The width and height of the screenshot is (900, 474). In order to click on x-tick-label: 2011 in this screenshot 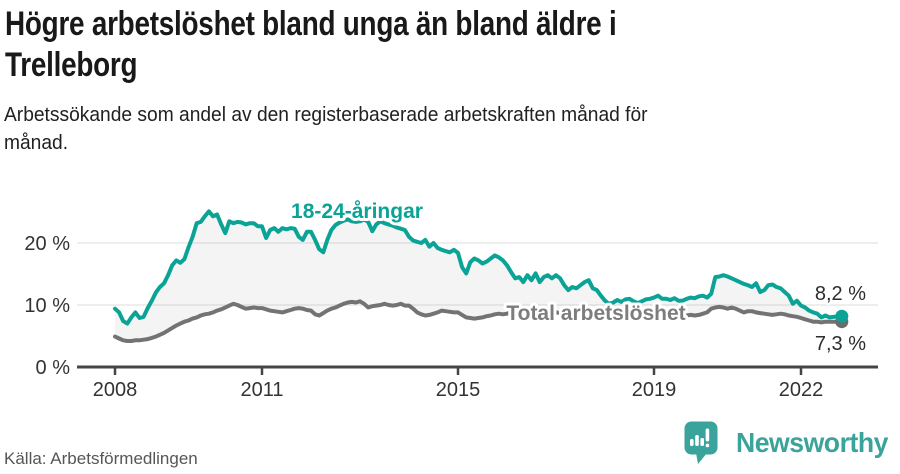, I will do `click(261, 390)`.